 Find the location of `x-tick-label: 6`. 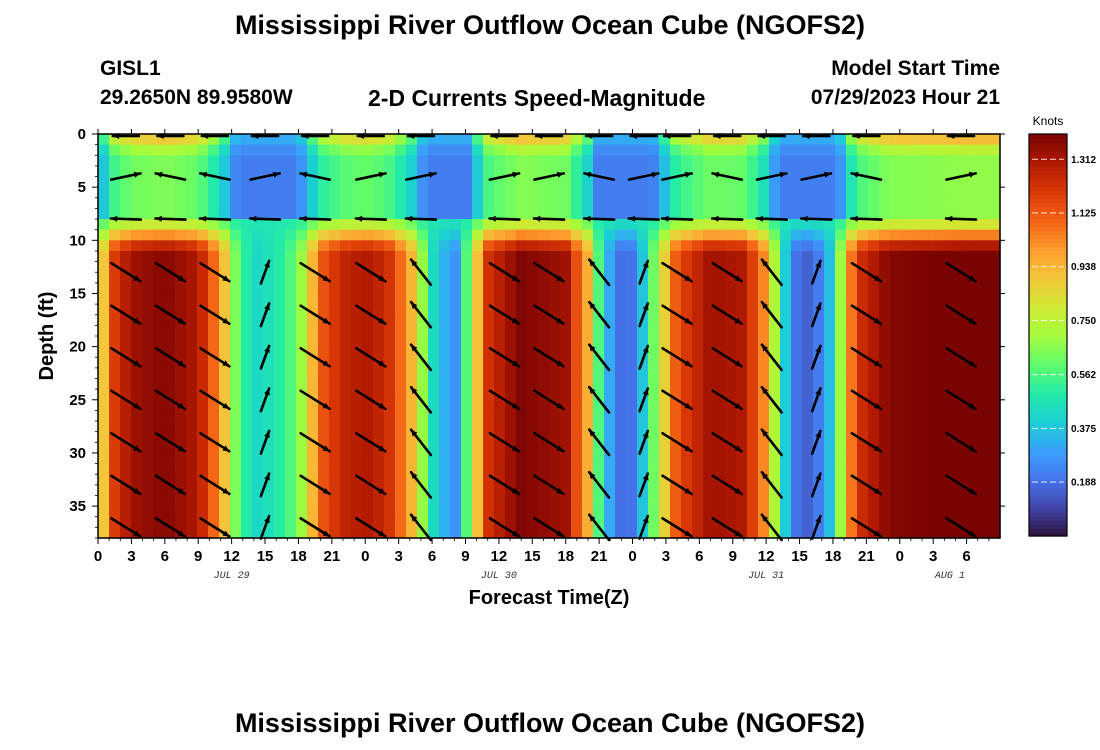

x-tick-label: 6 is located at coordinates (165, 556).